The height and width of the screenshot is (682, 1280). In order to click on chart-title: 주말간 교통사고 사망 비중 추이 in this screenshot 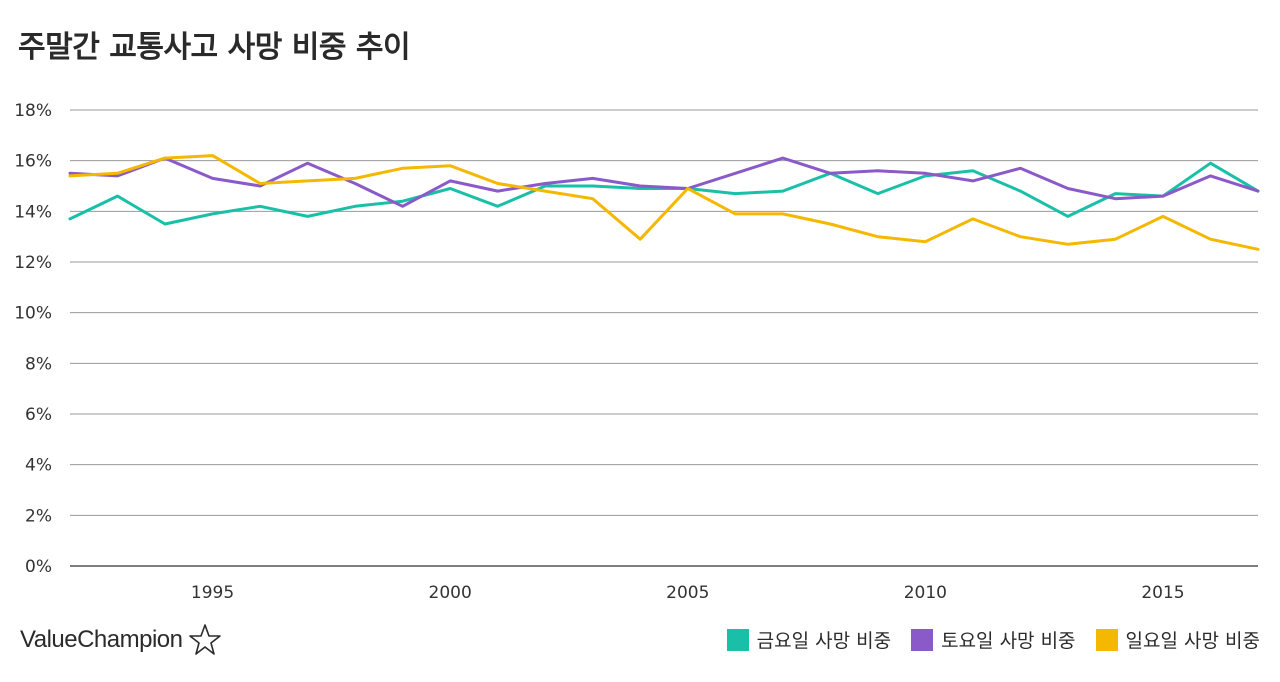, I will do `click(214, 47)`.